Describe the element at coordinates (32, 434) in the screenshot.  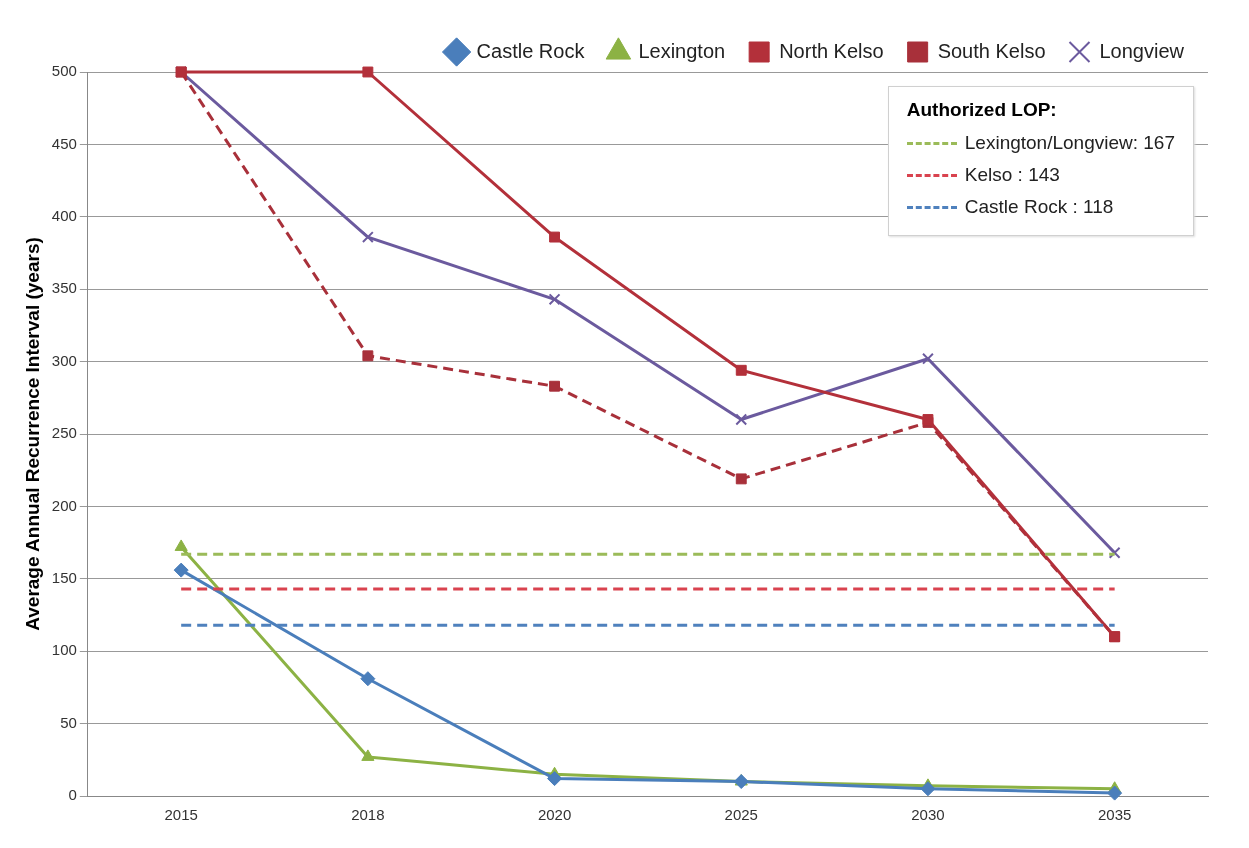
I see `y-axis-title: Average Annual Recurrence Interval (years)` at that location.